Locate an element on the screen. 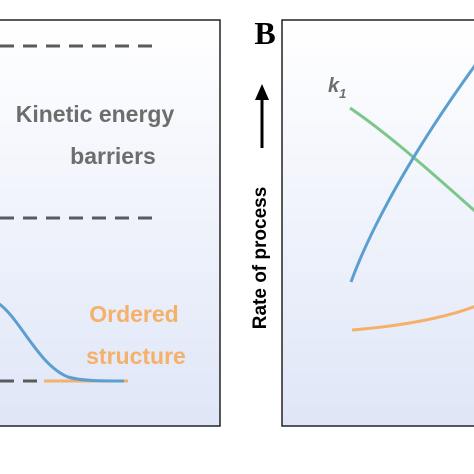 The width and height of the screenshot is (474, 474). k1-label: k1 is located at coordinates (337, 88).